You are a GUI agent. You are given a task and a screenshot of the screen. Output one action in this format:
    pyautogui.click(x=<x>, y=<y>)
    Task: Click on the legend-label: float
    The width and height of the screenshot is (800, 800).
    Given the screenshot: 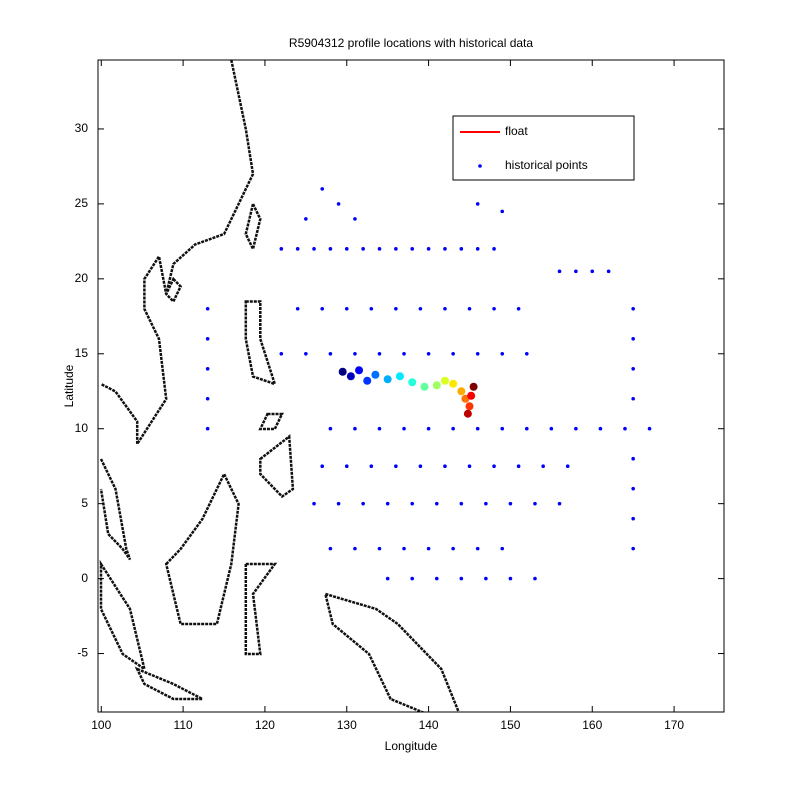 What is the action you would take?
    pyautogui.click(x=516, y=131)
    